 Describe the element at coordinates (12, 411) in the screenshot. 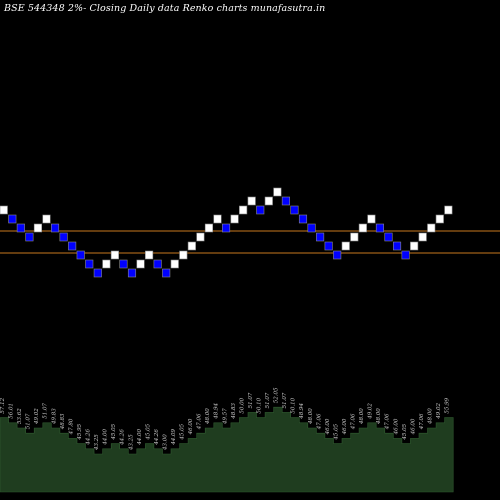

I see `price-label: 56.01` at that location.